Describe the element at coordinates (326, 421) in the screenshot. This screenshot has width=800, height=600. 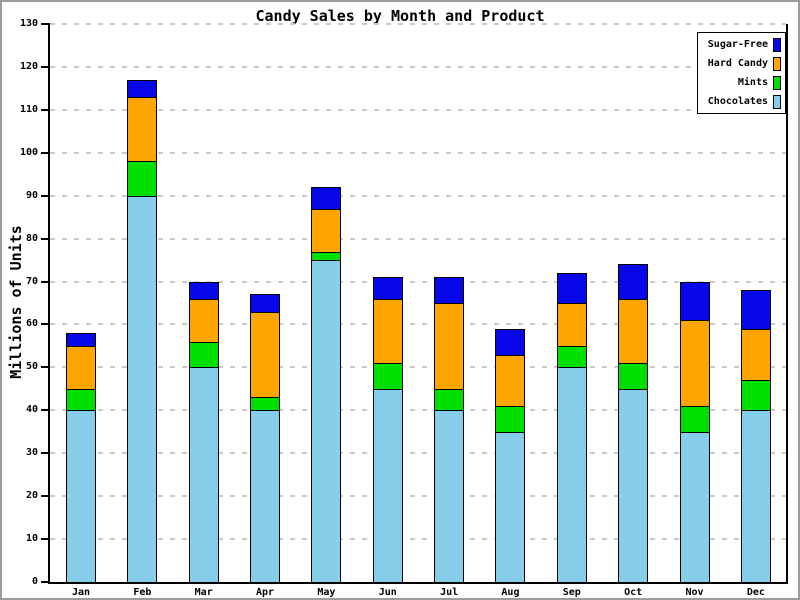
I see `bar-segment-may-chocolates` at that location.